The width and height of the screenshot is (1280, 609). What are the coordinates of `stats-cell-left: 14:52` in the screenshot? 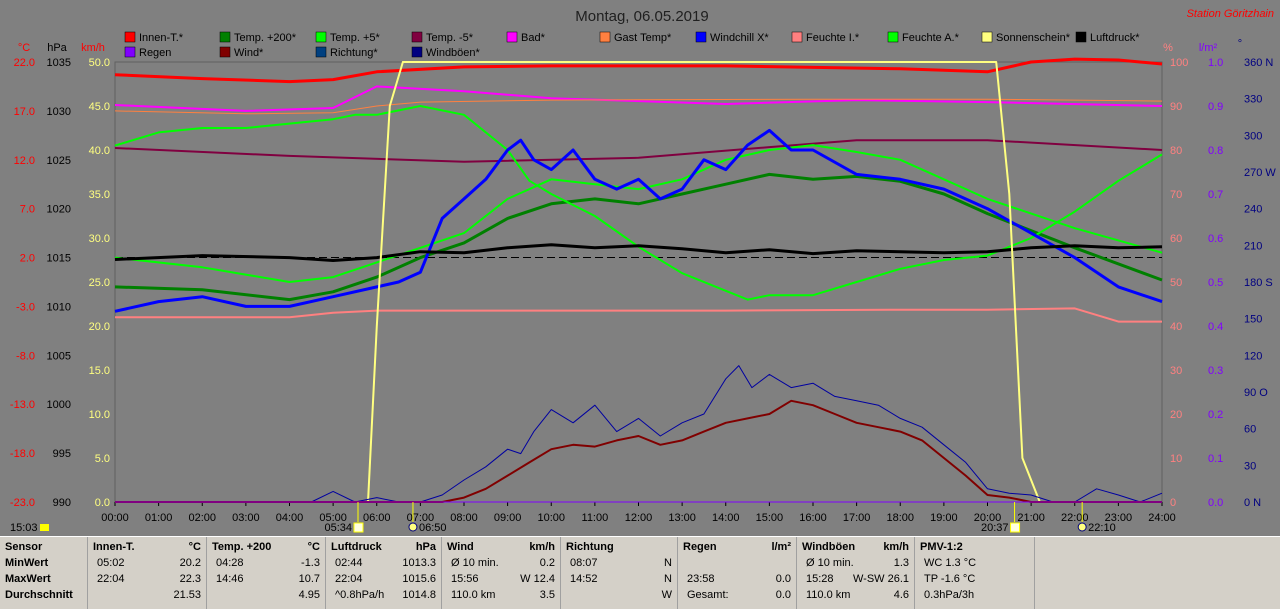 It's located at (584, 579).